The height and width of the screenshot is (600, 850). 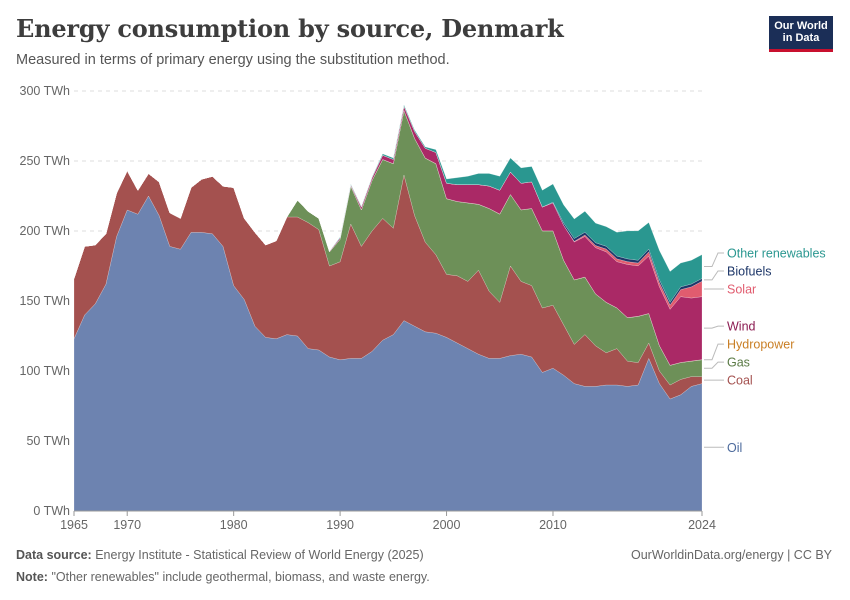 What do you see at coordinates (734, 448) in the screenshot?
I see `series-label-oil: Oil` at bounding box center [734, 448].